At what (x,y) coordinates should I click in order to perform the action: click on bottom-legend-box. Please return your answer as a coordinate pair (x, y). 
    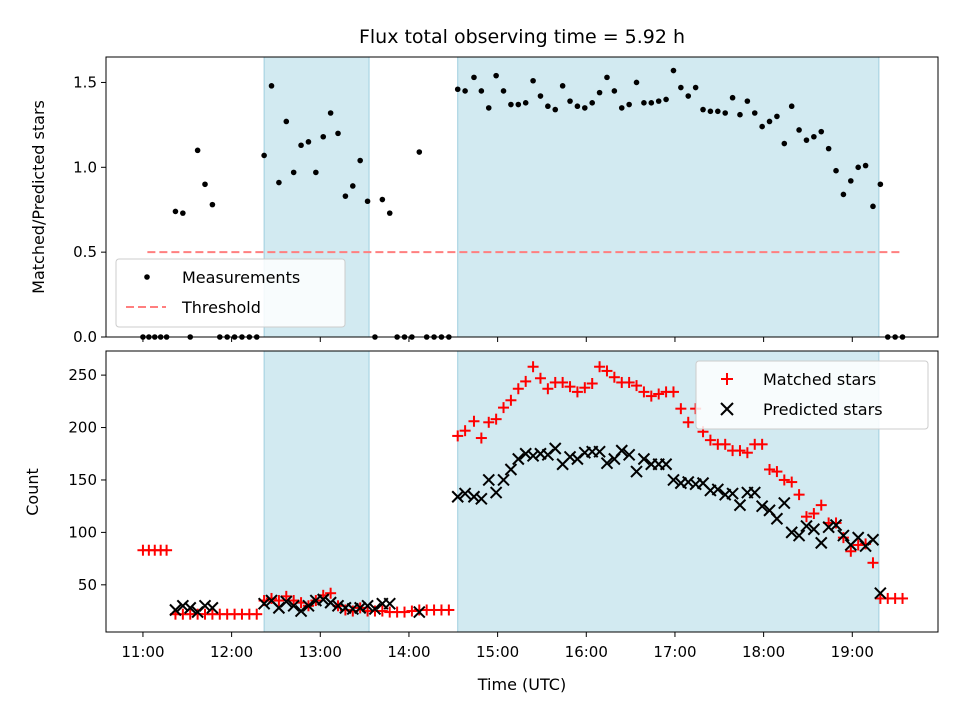
    Looking at the image, I should click on (812, 395).